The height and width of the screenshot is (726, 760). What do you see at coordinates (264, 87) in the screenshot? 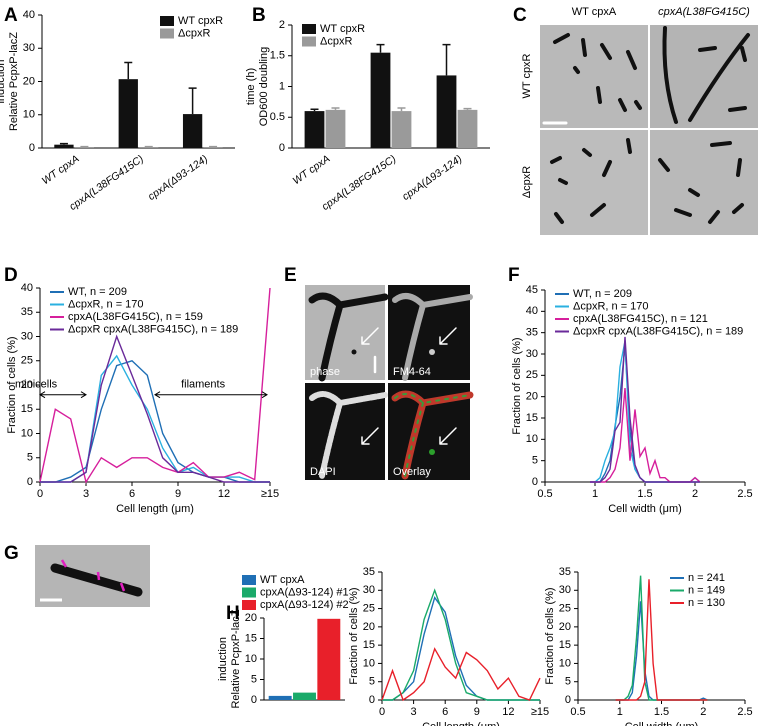
I see `y-axis-label: OD600 doubling` at bounding box center [264, 87].